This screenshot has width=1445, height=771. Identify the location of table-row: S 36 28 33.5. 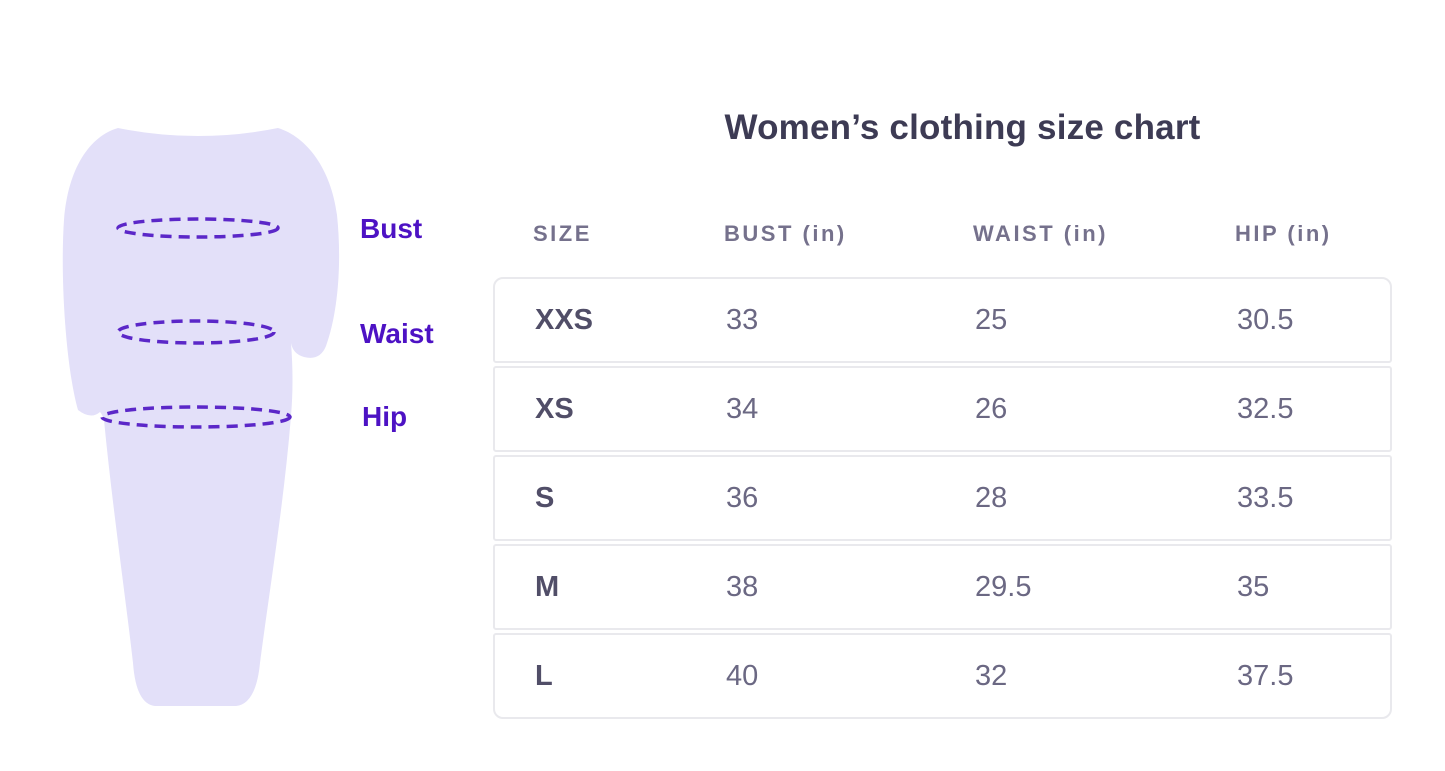
(942, 498).